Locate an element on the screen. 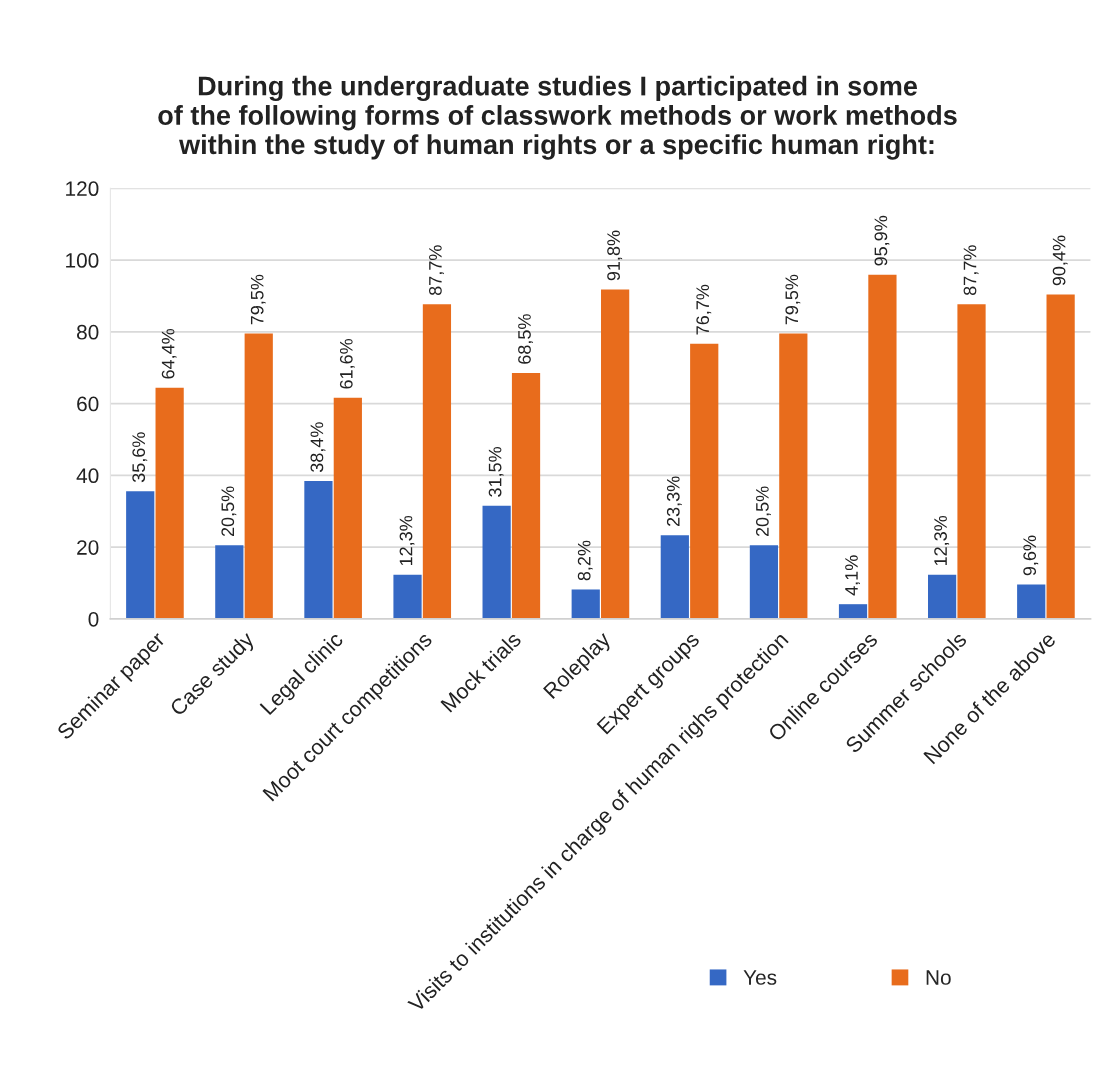 The height and width of the screenshot is (1082, 1115). data-label: 91,8% is located at coordinates (615, 255).